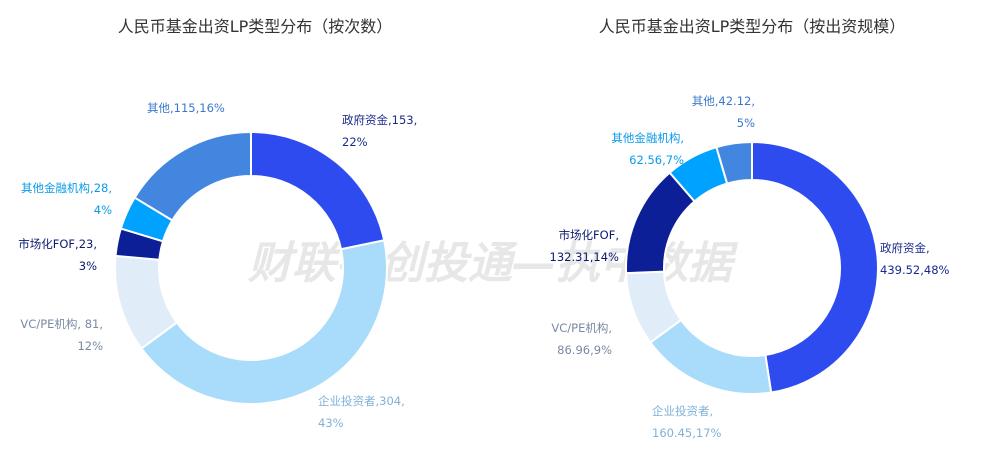  Describe the element at coordinates (61, 335) in the screenshot. I see `slice-label: VC/PE机构, 81, 12%` at that location.